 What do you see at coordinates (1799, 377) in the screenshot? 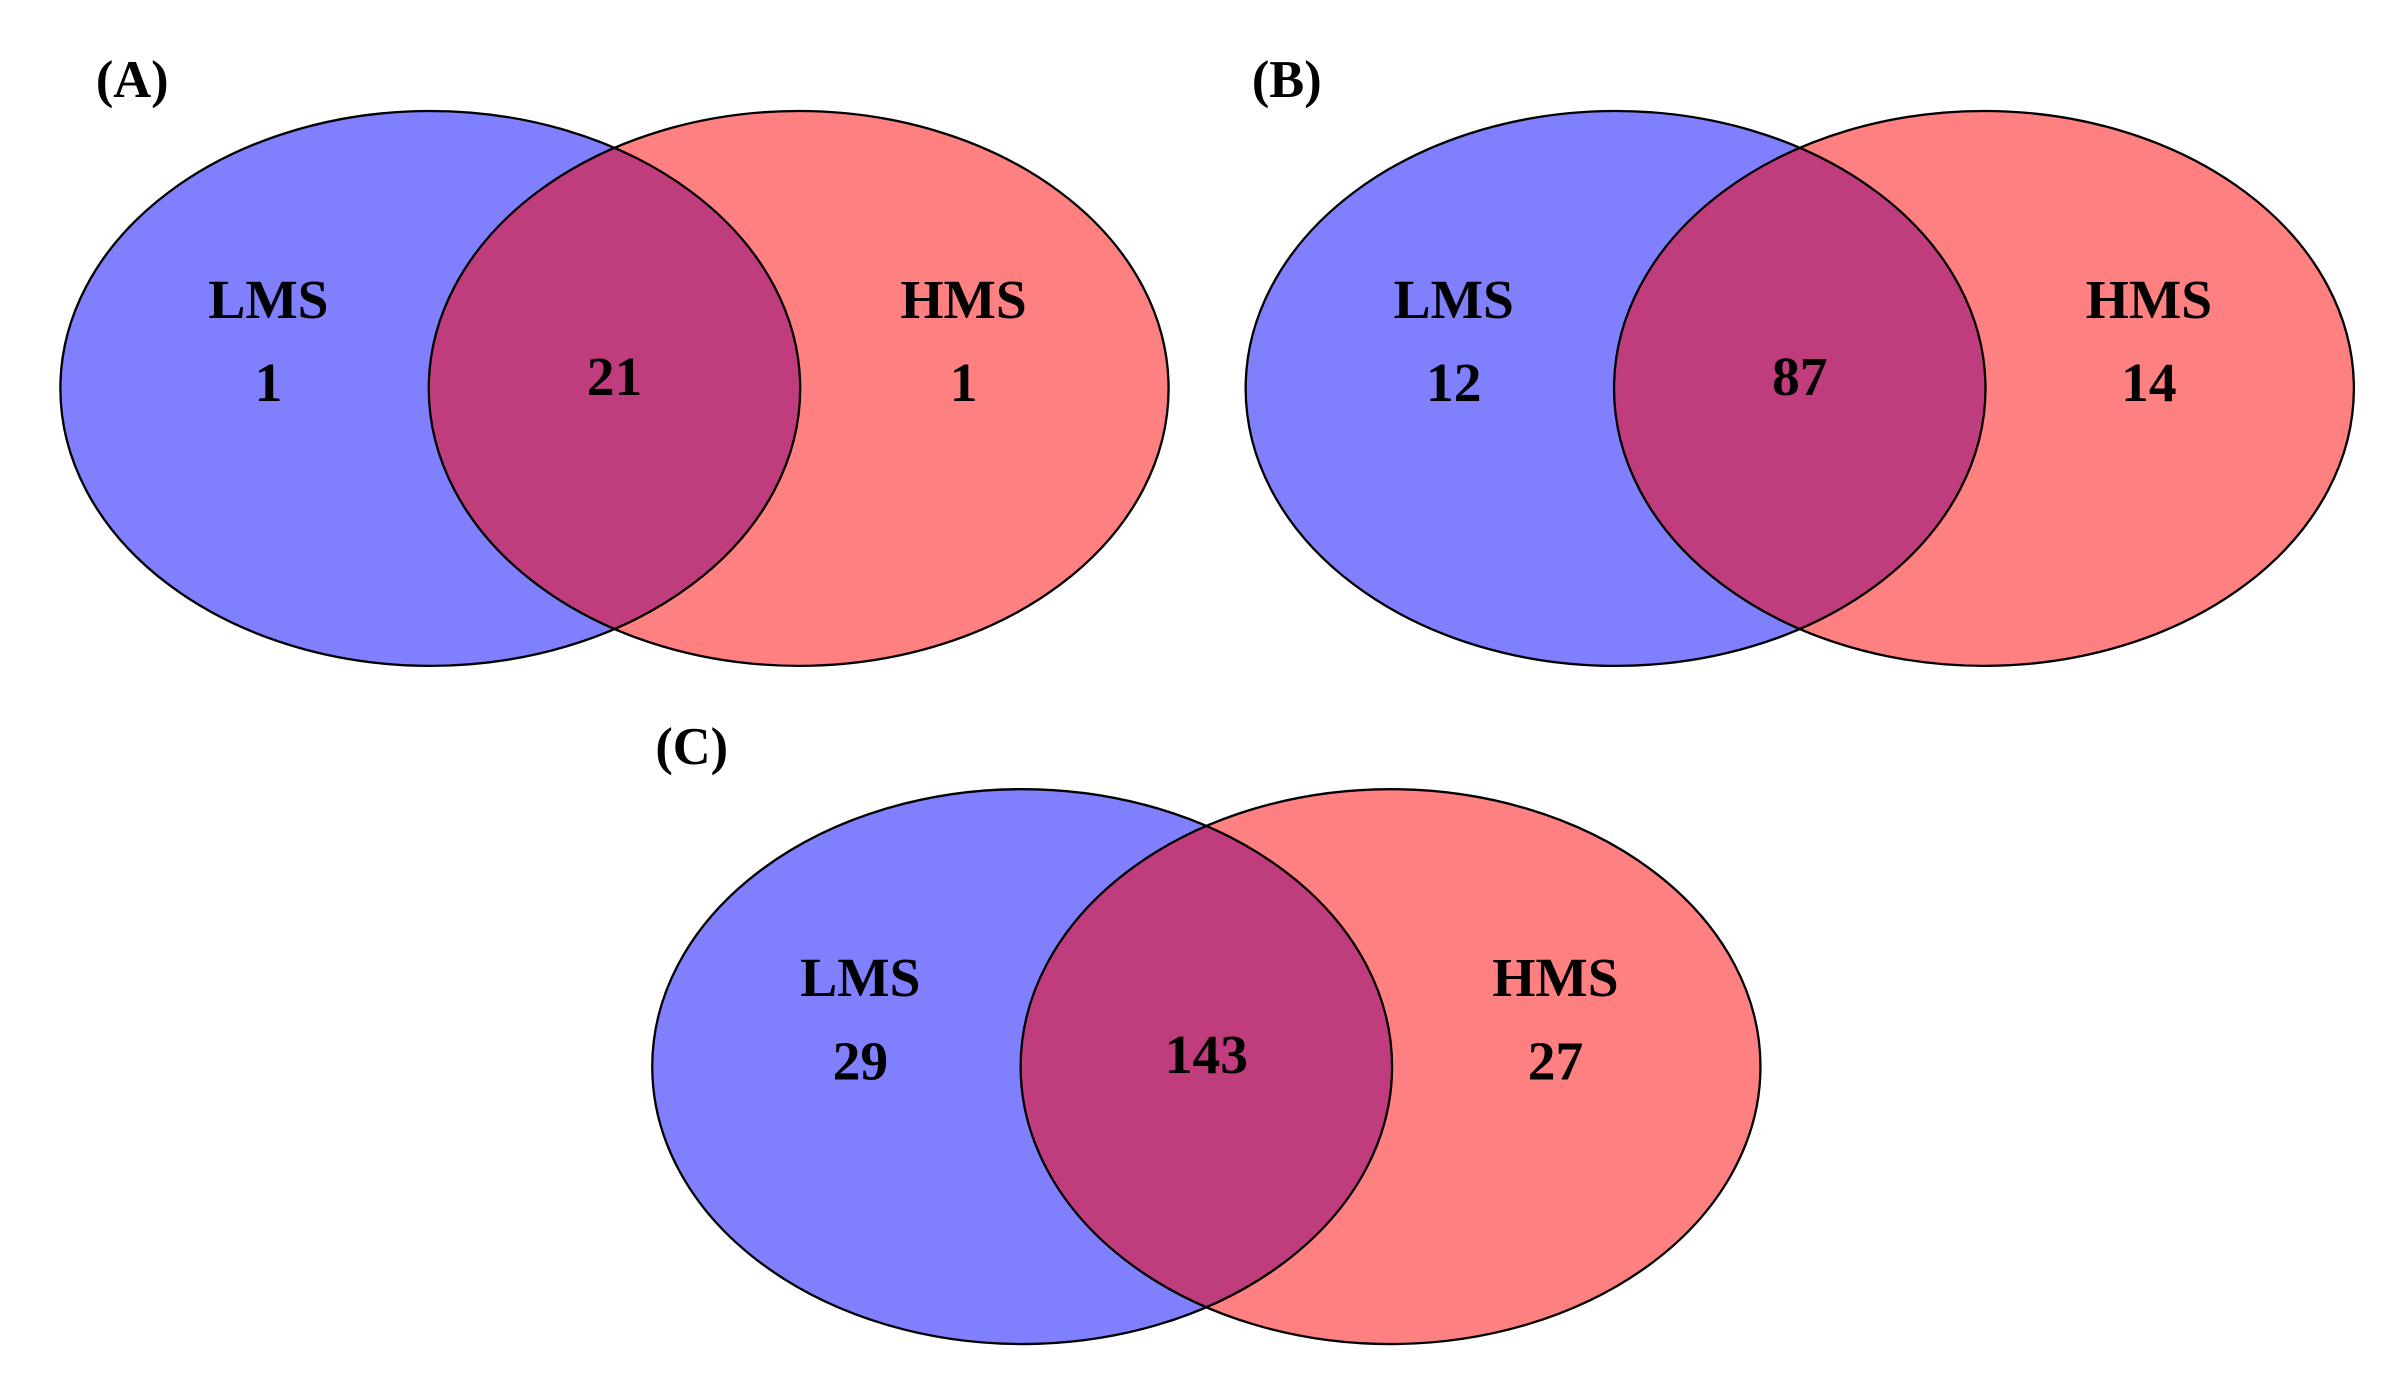
I see `overlap-value: 87` at bounding box center [1799, 377].